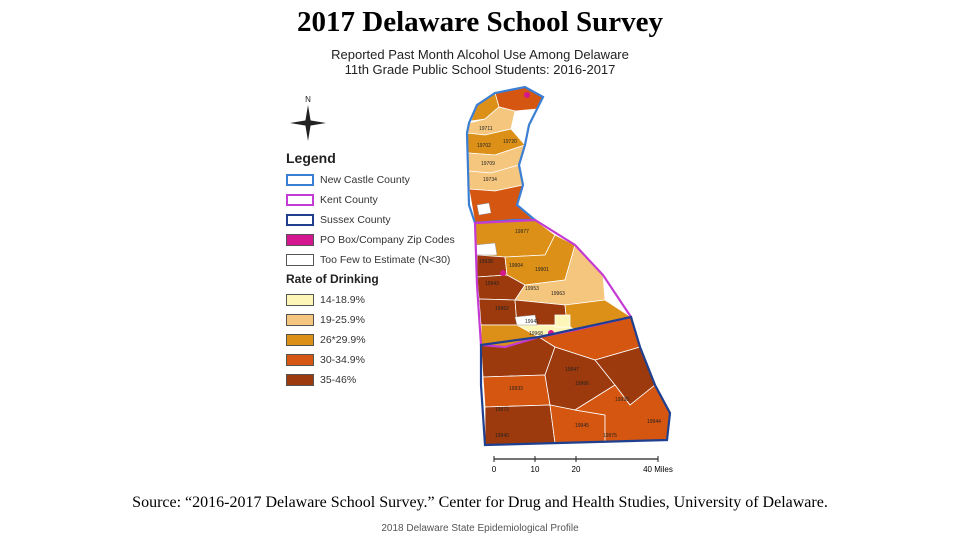  I want to click on legend-heading: Legend, so click(311, 158).